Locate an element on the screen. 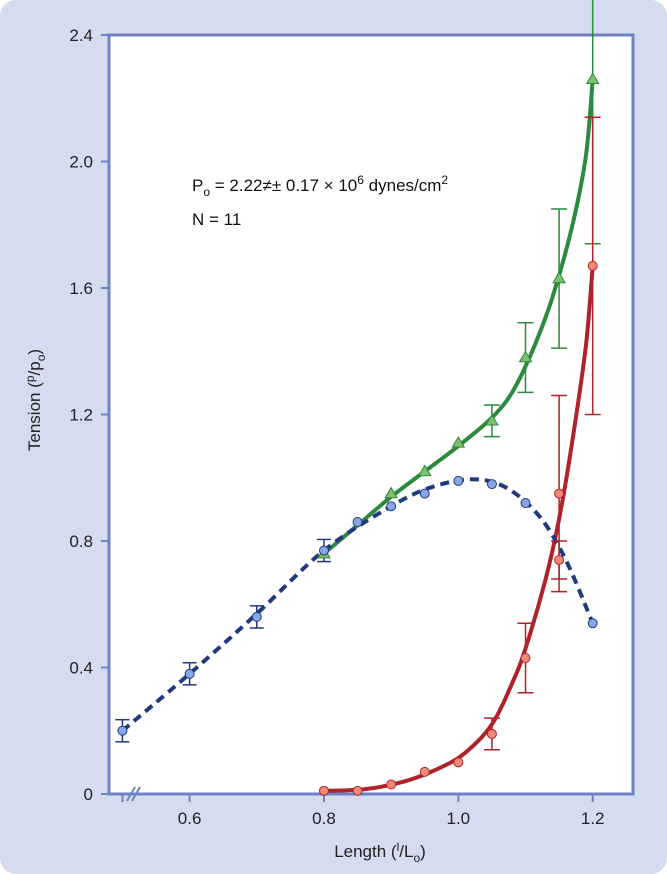  po-unit-exponent: 2 is located at coordinates (444, 180).